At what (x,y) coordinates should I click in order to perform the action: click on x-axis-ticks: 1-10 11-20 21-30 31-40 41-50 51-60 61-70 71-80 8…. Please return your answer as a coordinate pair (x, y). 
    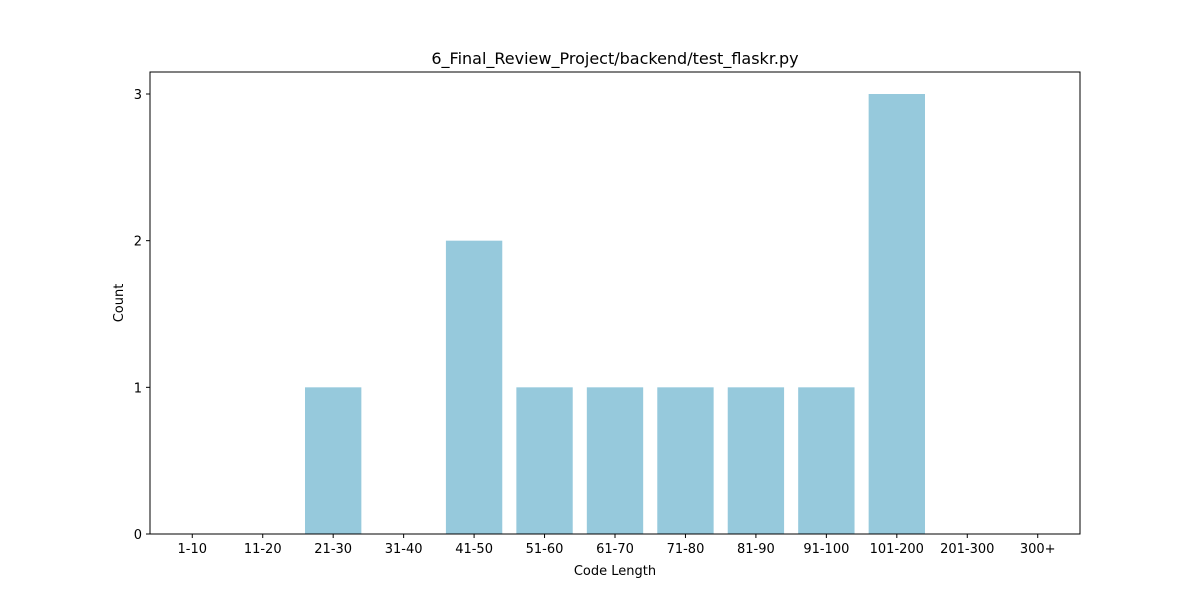
    Looking at the image, I should click on (617, 545).